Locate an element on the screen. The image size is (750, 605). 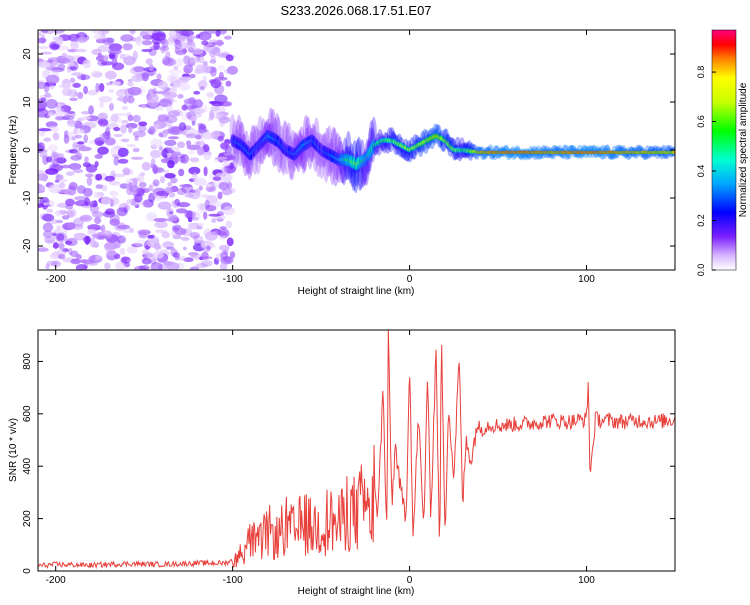
snr-y-label: SNR (10 * v/v) is located at coordinates (13, 450).